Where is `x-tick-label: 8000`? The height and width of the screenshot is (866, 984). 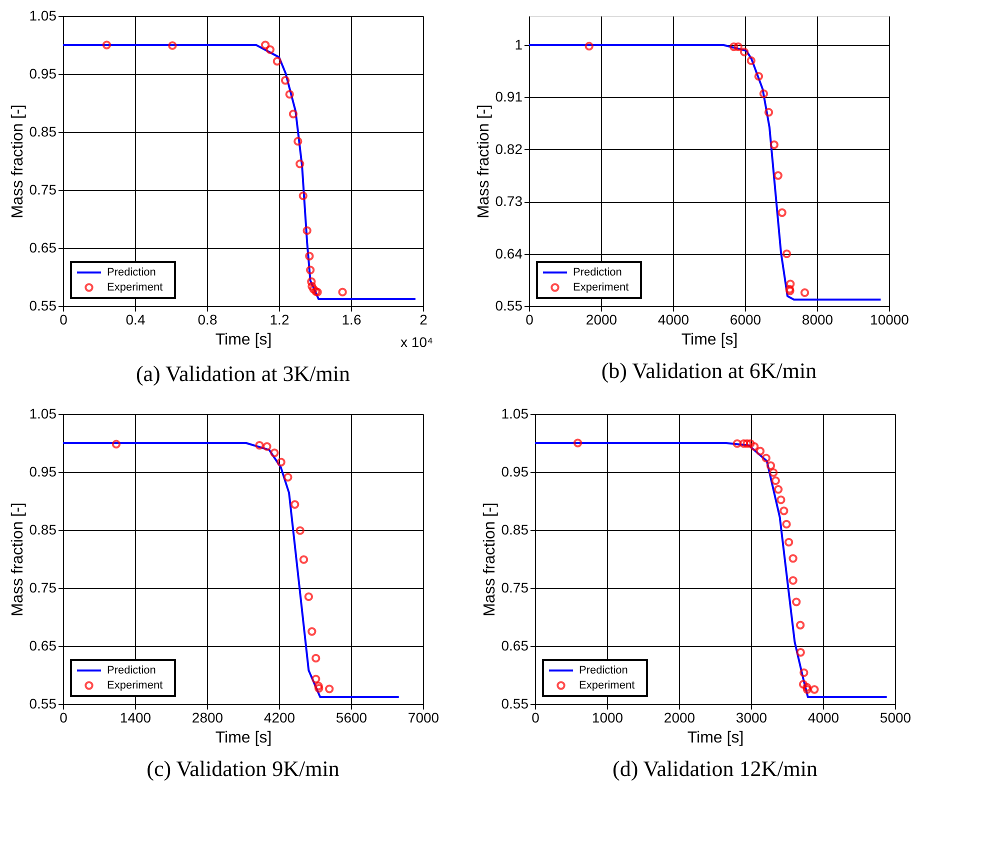 x-tick-label: 8000 is located at coordinates (818, 320).